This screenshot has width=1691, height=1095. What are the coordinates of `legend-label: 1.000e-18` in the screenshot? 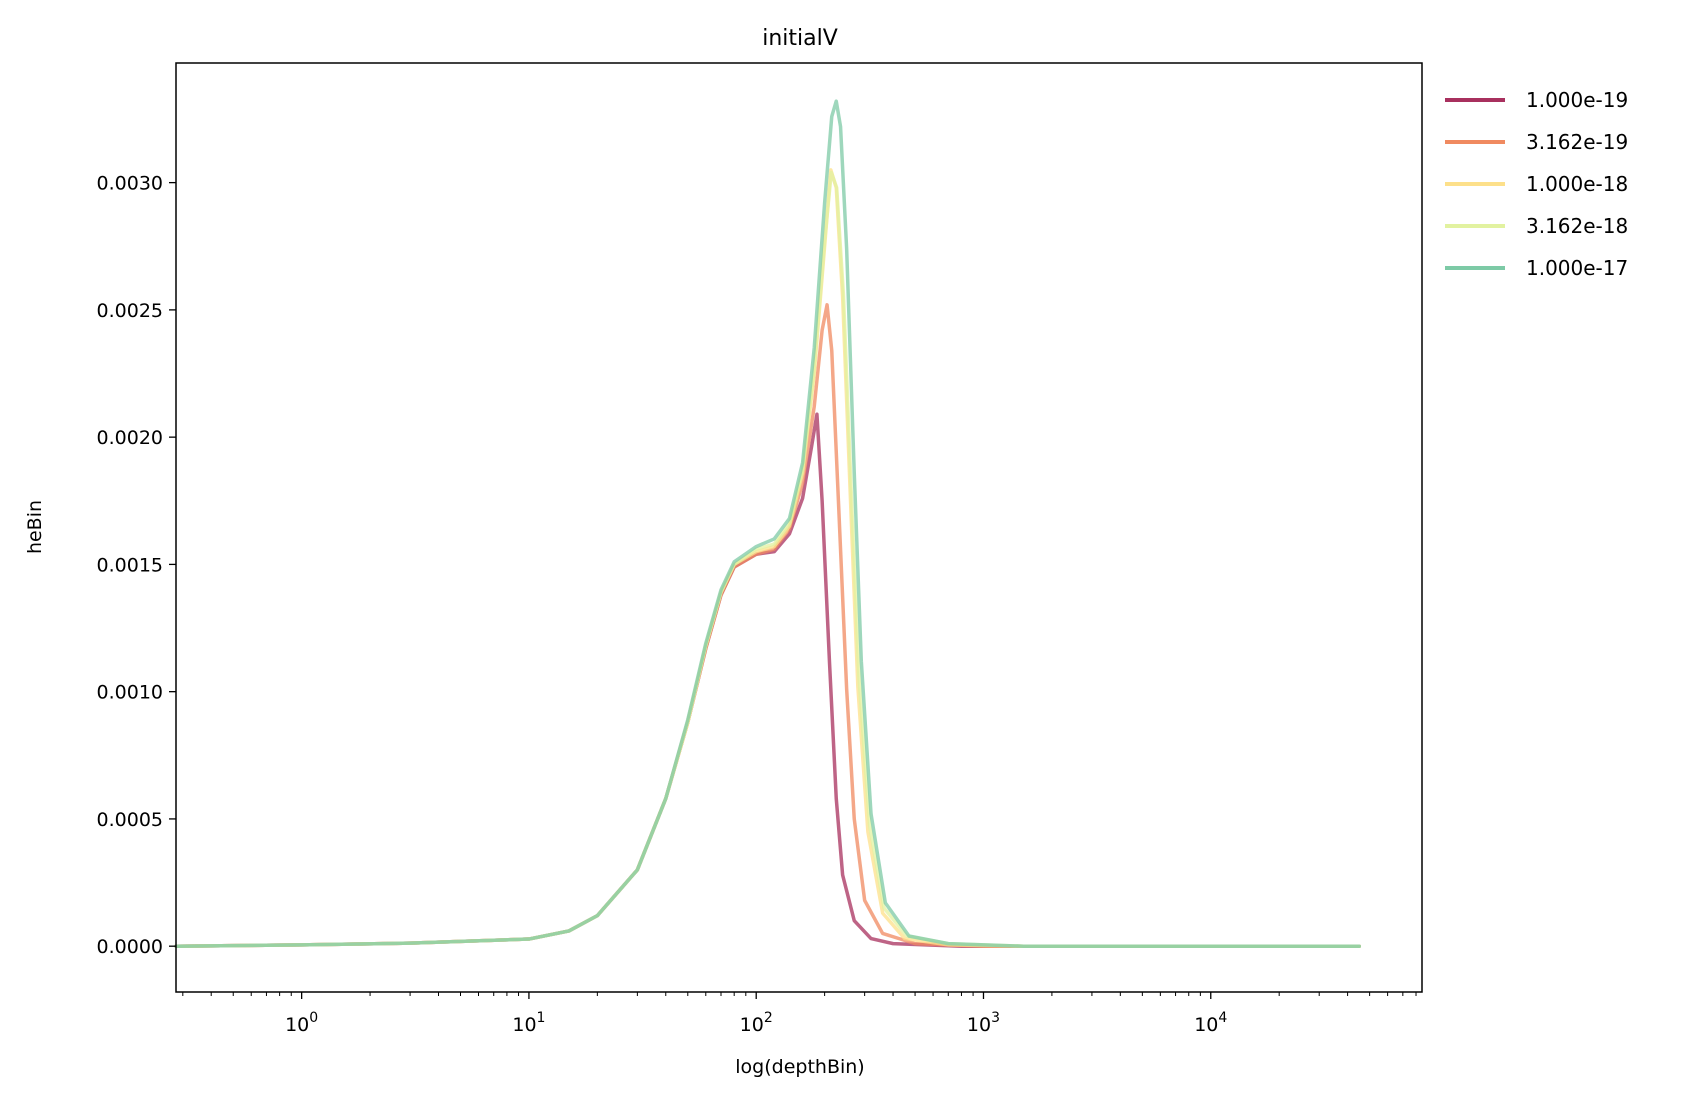 It's located at (1577, 184).